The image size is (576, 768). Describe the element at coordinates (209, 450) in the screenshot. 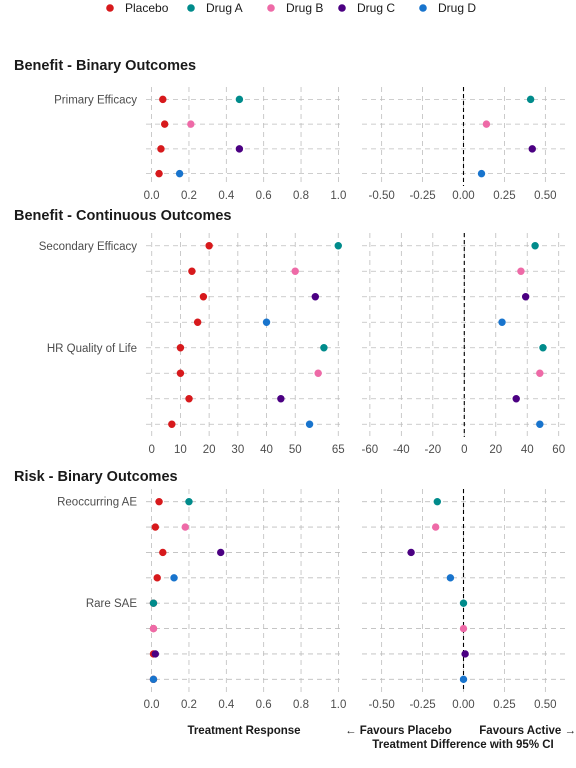

I see `left-tick-label: 20` at that location.